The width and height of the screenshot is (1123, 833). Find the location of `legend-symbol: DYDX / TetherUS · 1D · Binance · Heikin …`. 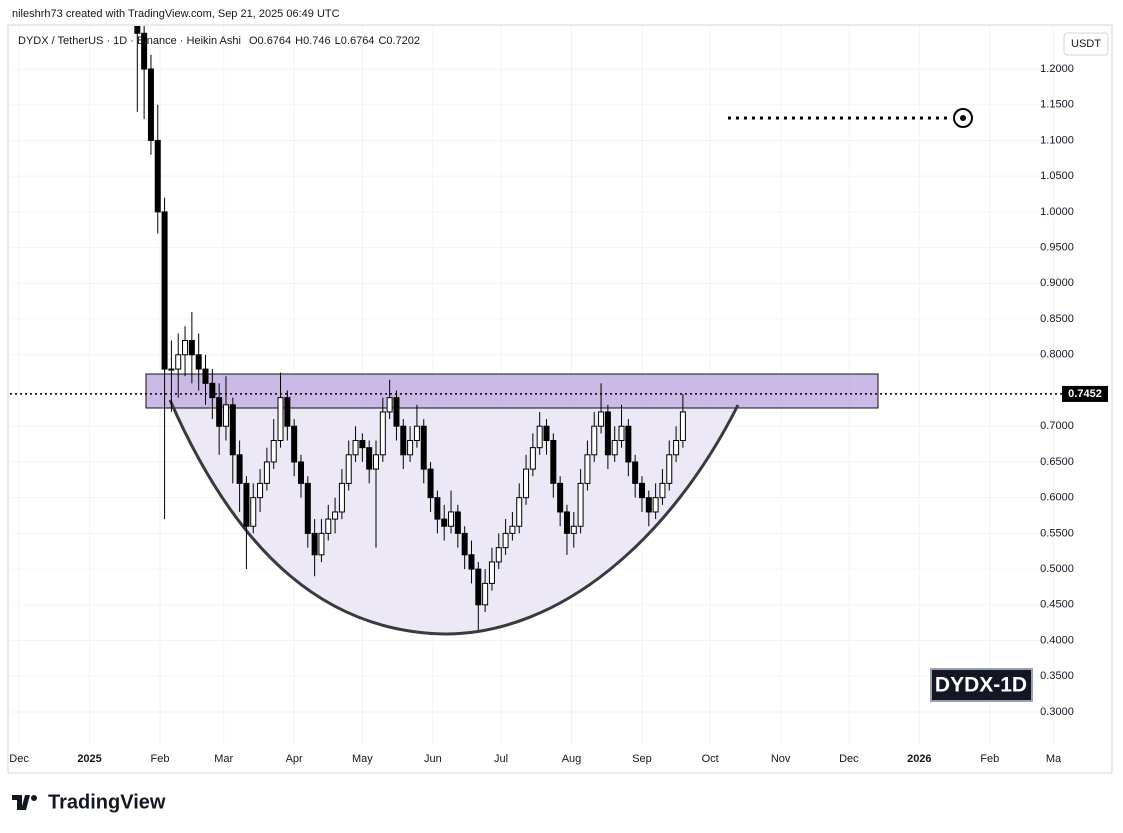

legend-symbol: DYDX / TetherUS · 1D · Binance · Heikin … is located at coordinates (129, 41).